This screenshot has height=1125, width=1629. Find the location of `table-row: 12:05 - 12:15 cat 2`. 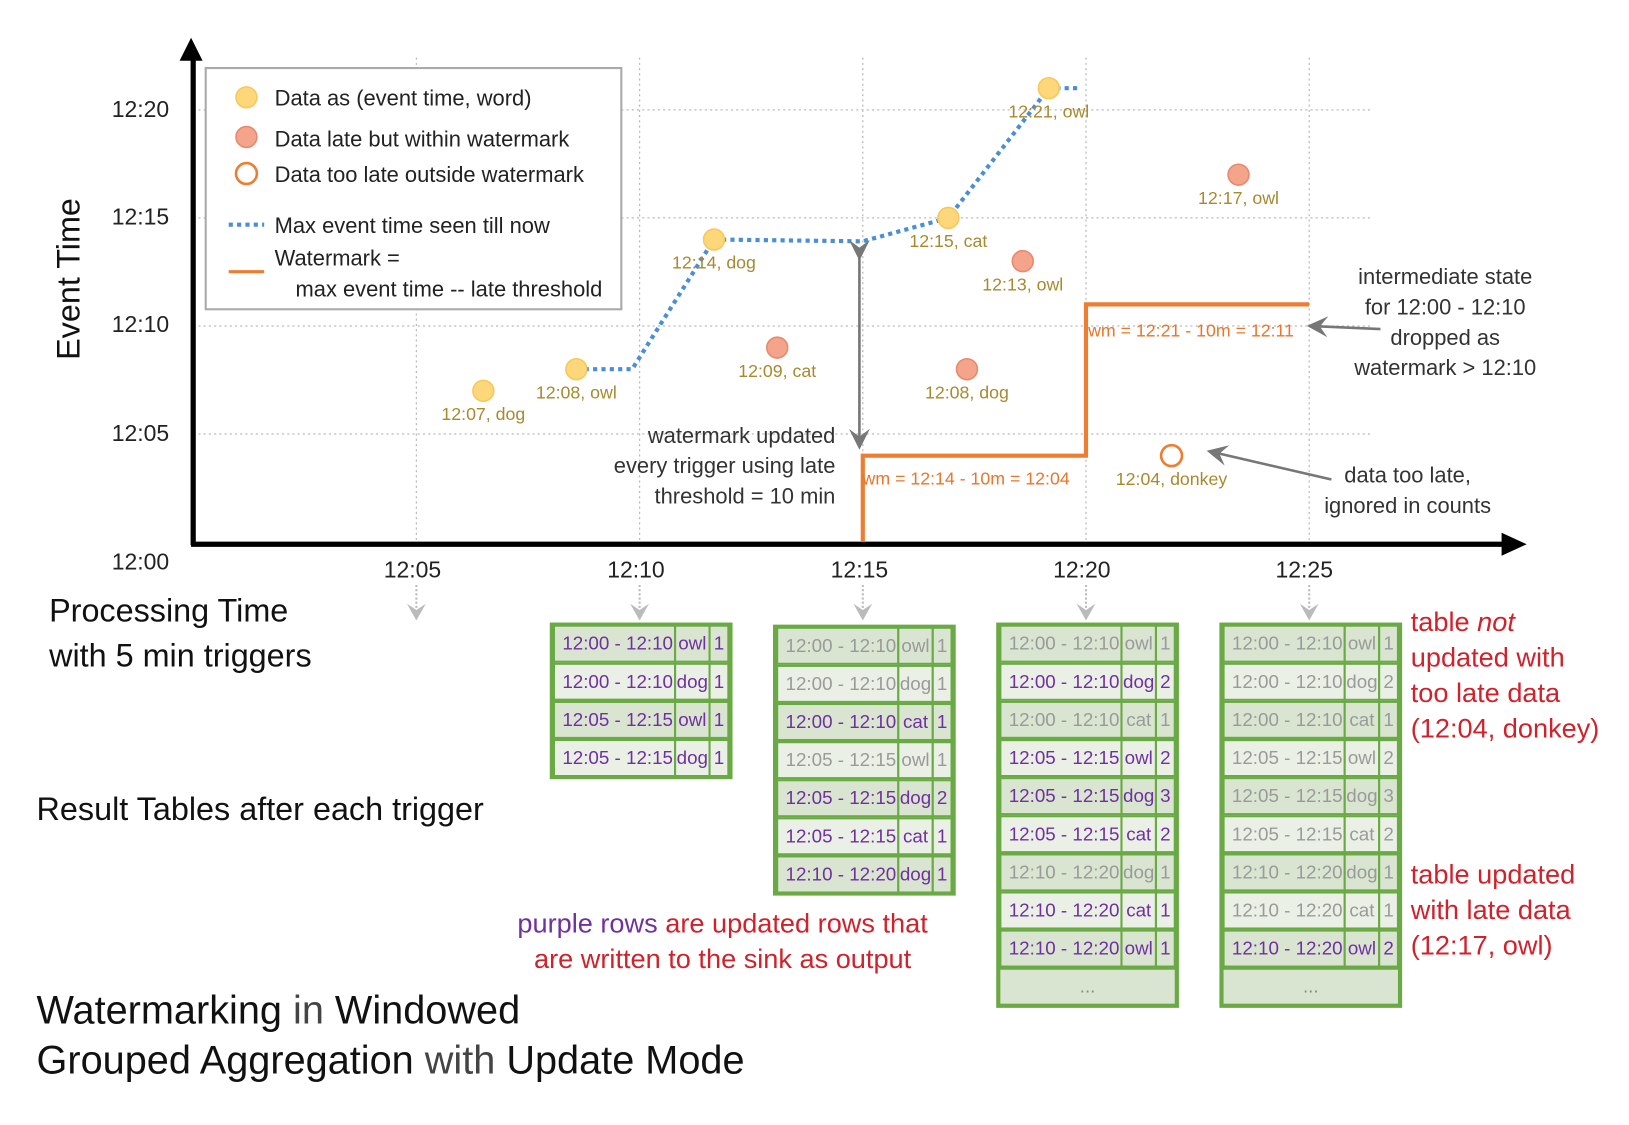

table-row: 12:05 - 12:15 cat 2 is located at coordinates (1311, 834).